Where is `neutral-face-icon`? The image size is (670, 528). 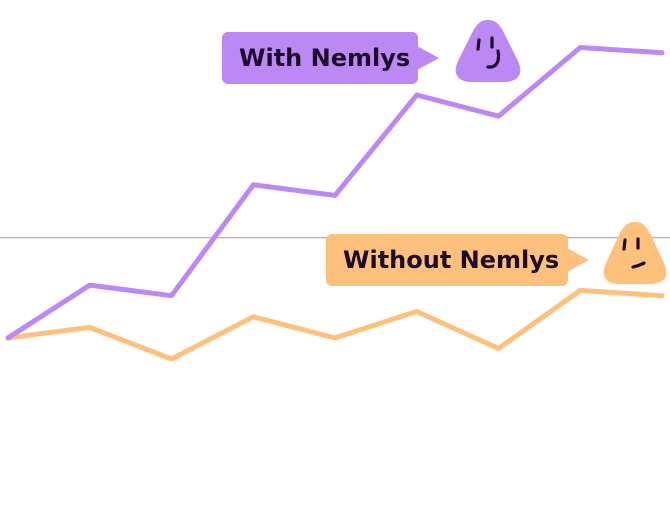 neutral-face-icon is located at coordinates (635, 253).